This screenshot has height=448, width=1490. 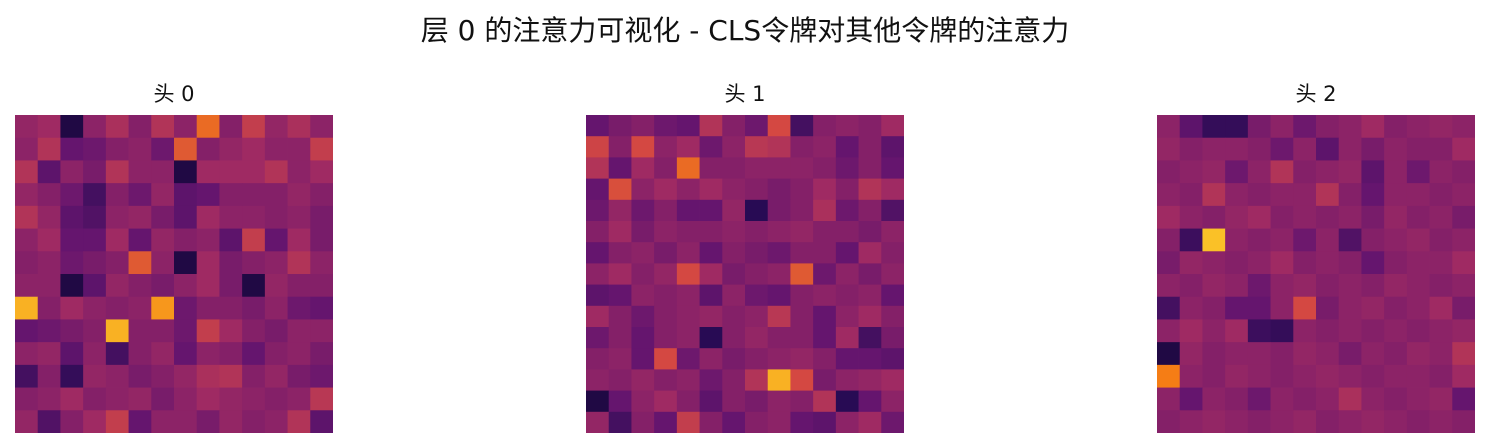 What do you see at coordinates (825, 147) in the screenshot?
I see `heatmap-cell-r1-c10` at bounding box center [825, 147].